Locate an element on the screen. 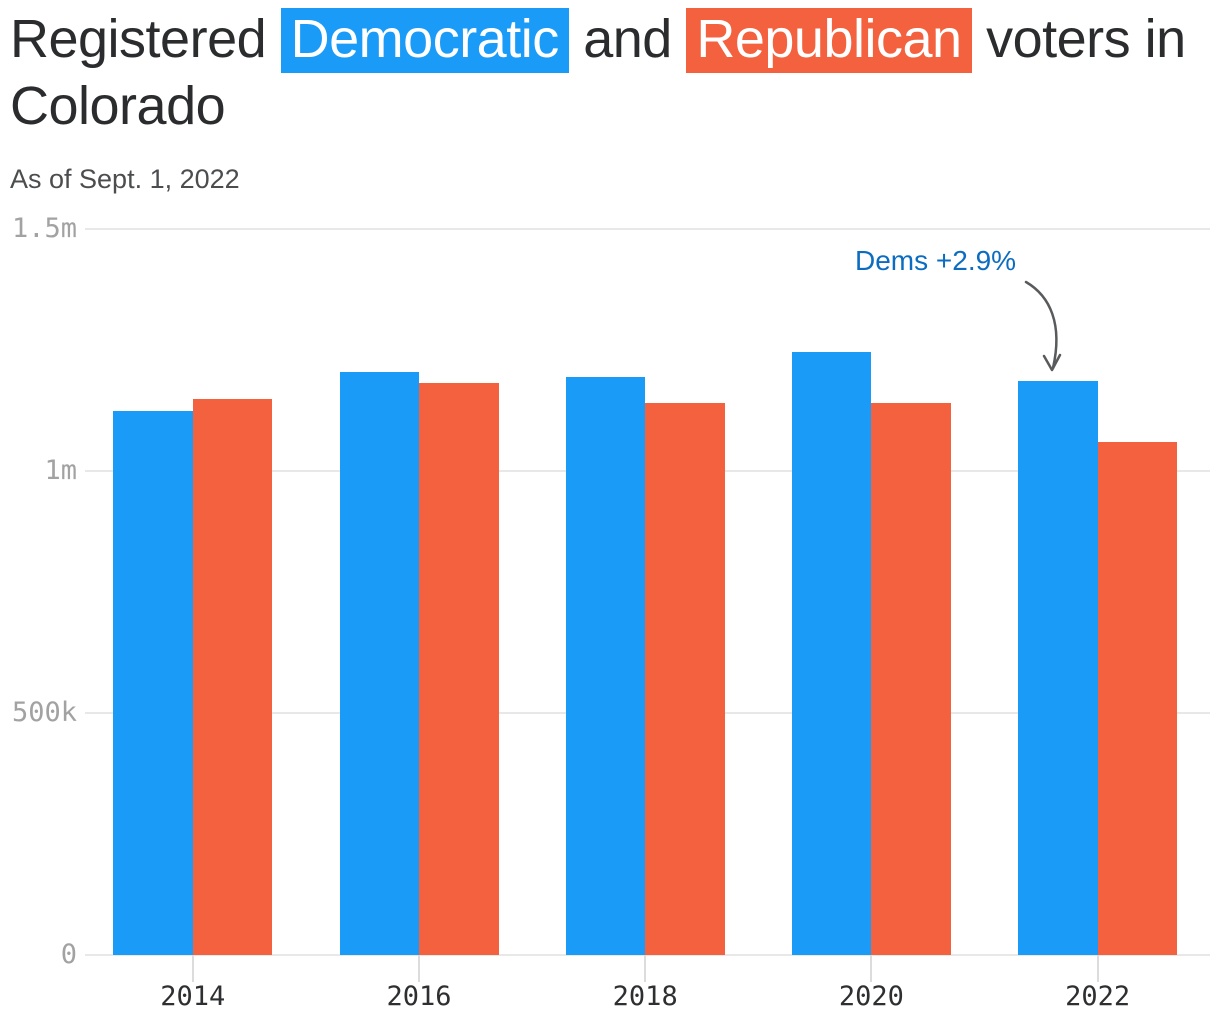  republican-bar-2016 is located at coordinates (459, 668).